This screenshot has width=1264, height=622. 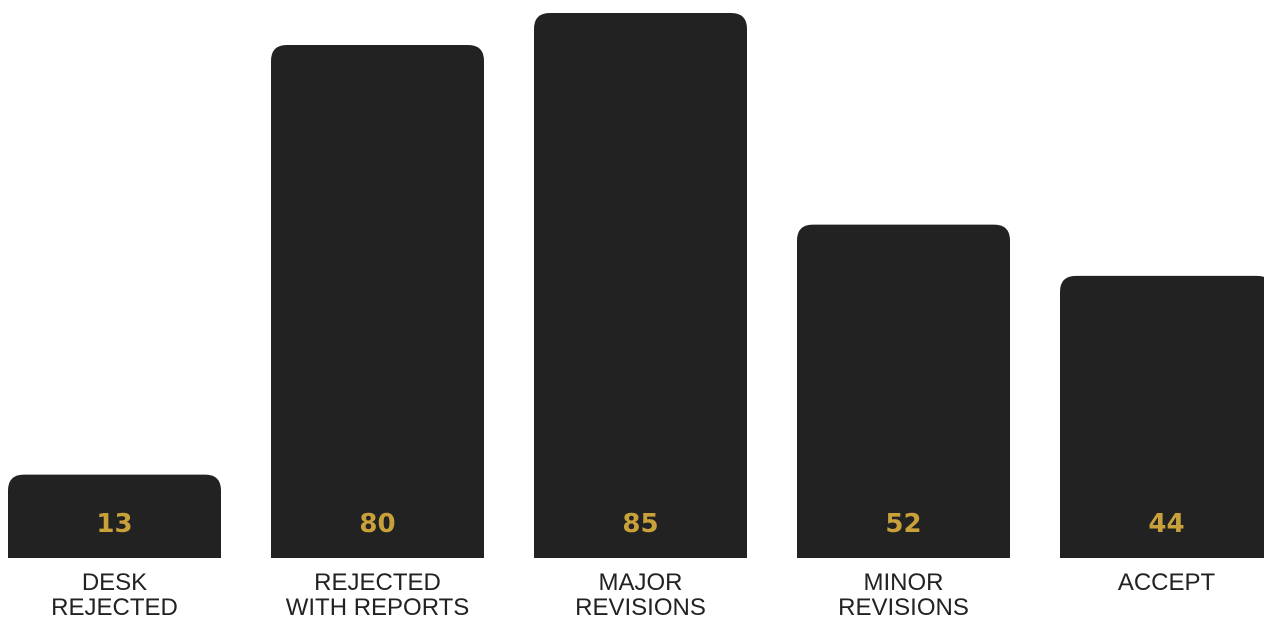 I want to click on category-label: REJECTED WITH REPORTS, so click(x=378, y=595).